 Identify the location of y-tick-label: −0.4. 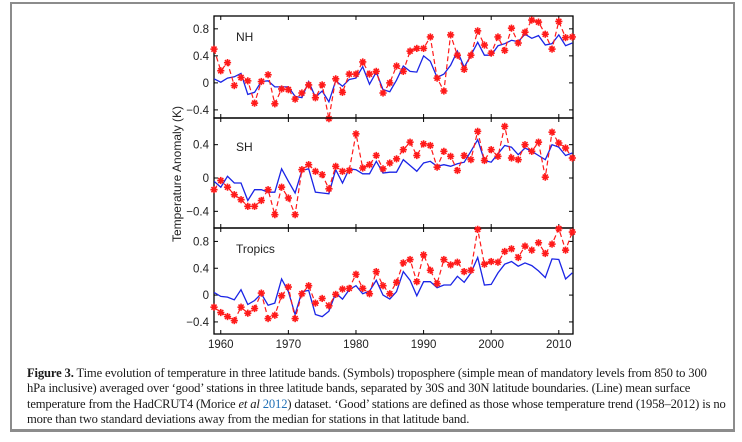
(197, 323).